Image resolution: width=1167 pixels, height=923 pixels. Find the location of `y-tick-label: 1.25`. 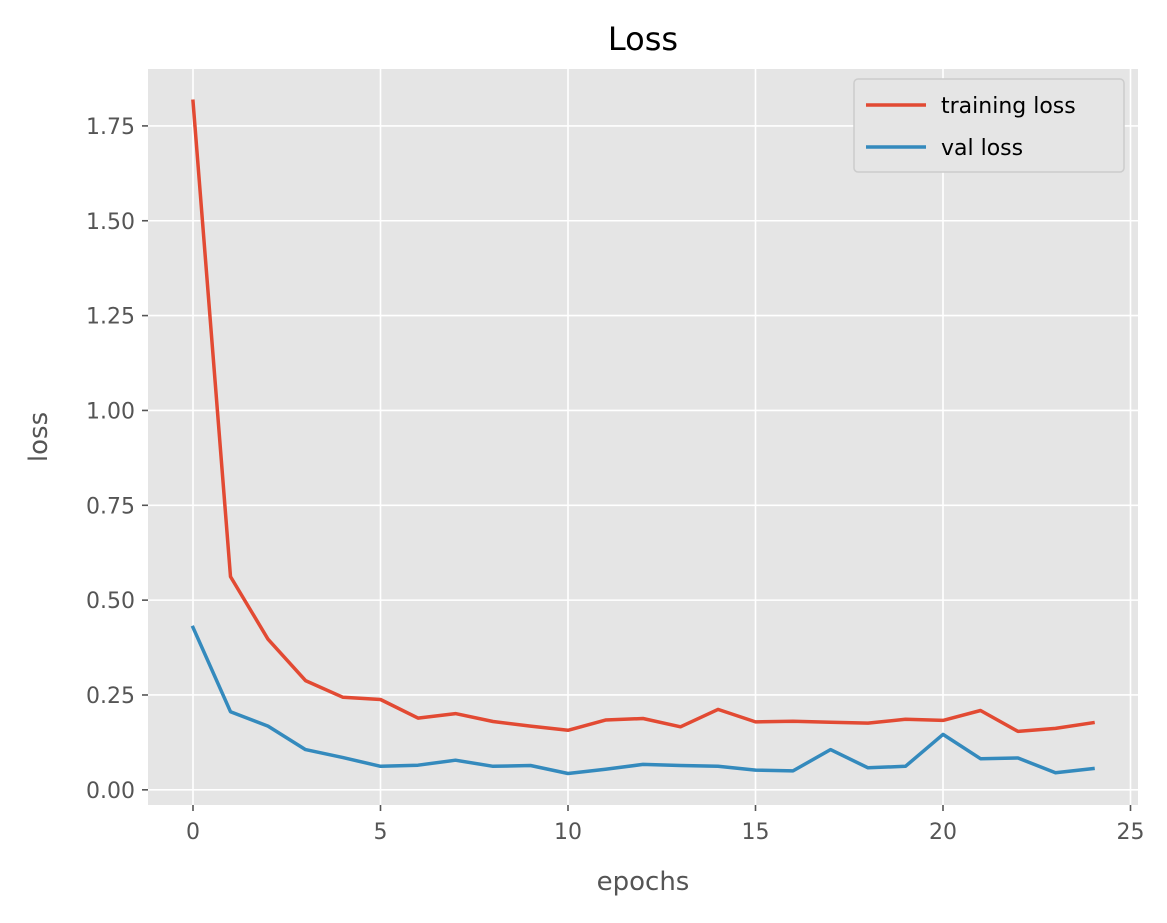

y-tick-label: 1.25 is located at coordinates (110, 317).